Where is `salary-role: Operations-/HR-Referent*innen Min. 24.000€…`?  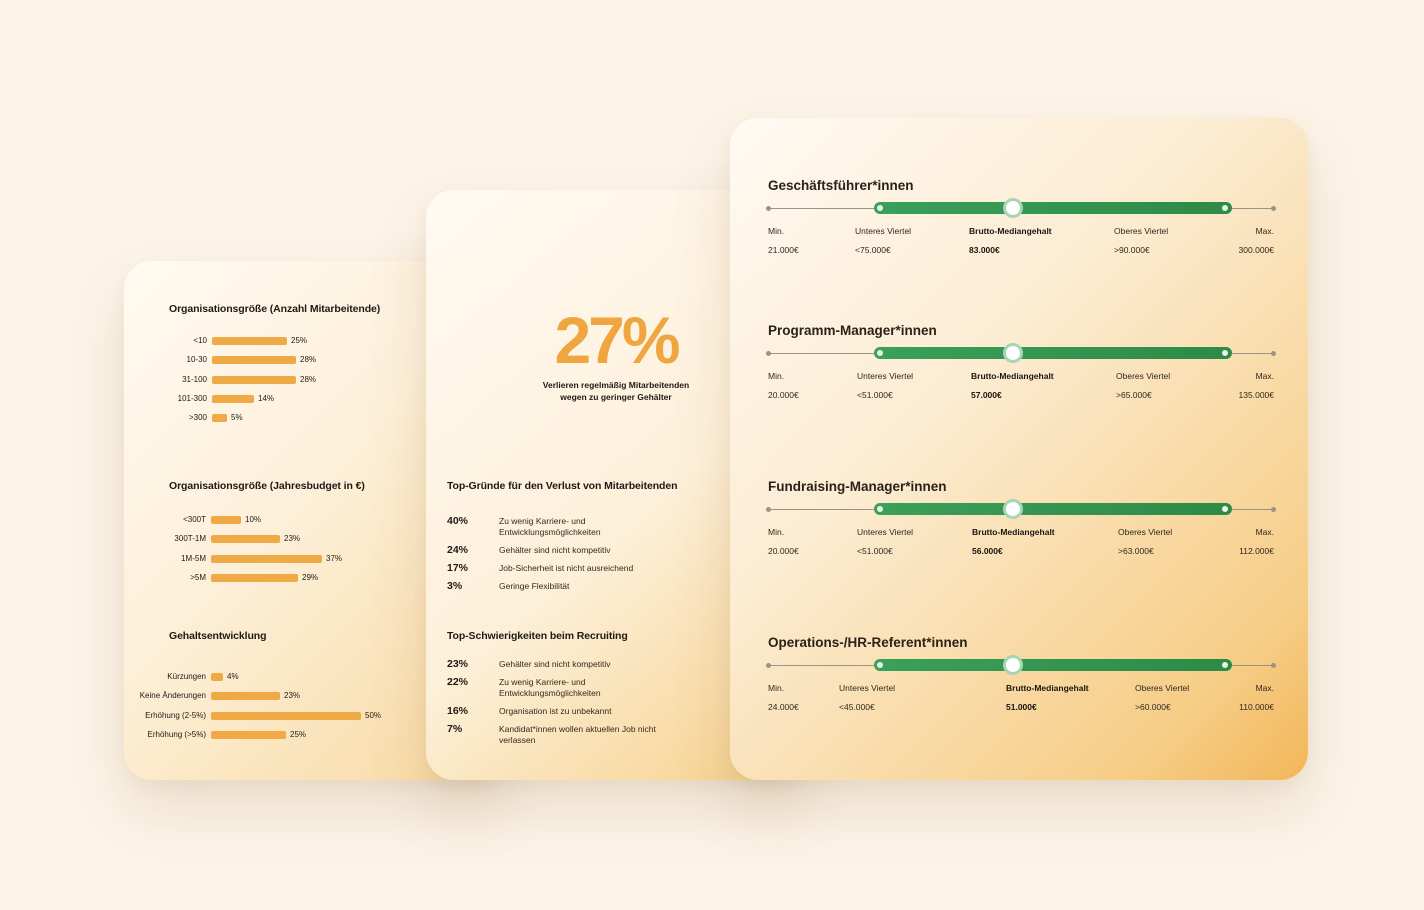
salary-role: Operations-/HR-Referent*innen Min. 24.000€… is located at coordinates (1021, 675).